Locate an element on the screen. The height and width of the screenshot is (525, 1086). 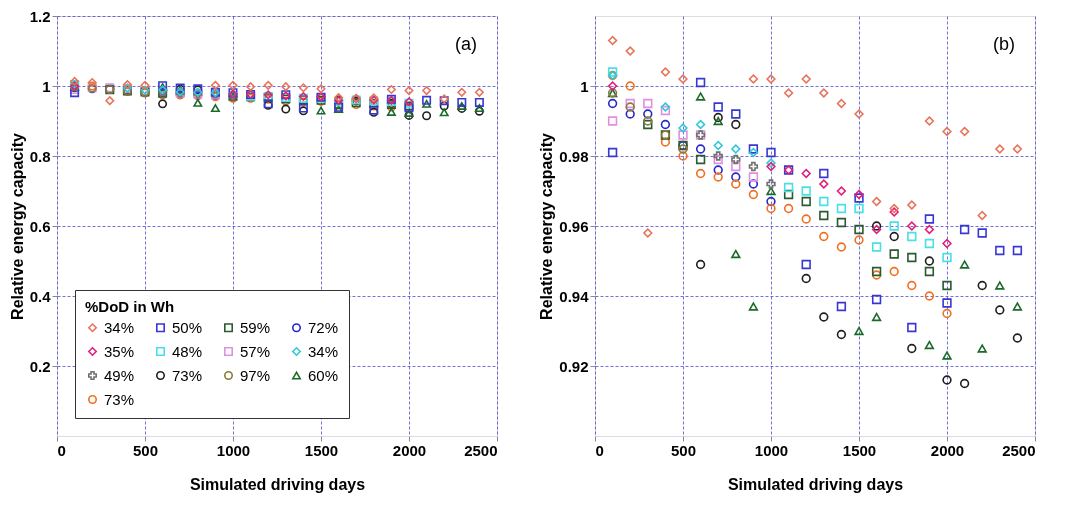
y-tick-label: 0.4 is located at coordinates (40, 296).